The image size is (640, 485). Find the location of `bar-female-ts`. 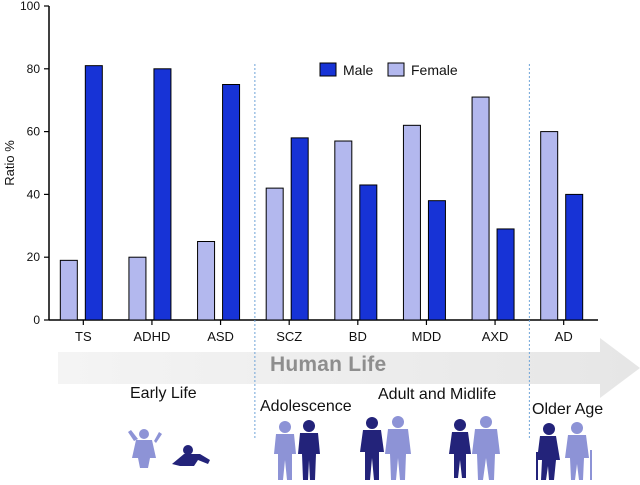

bar-female-ts is located at coordinates (68, 290).